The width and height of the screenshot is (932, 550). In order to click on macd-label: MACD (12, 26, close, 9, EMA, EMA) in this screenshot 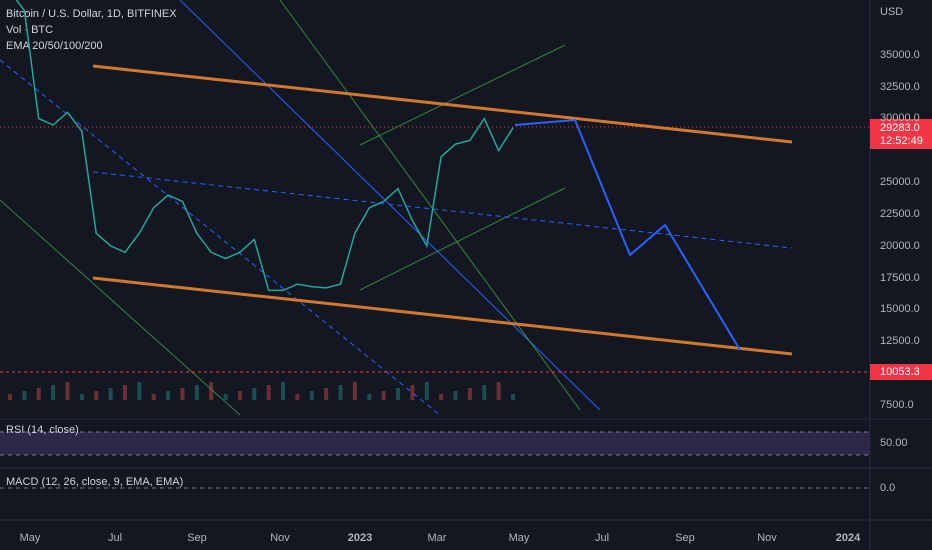, I will do `click(94, 482)`.